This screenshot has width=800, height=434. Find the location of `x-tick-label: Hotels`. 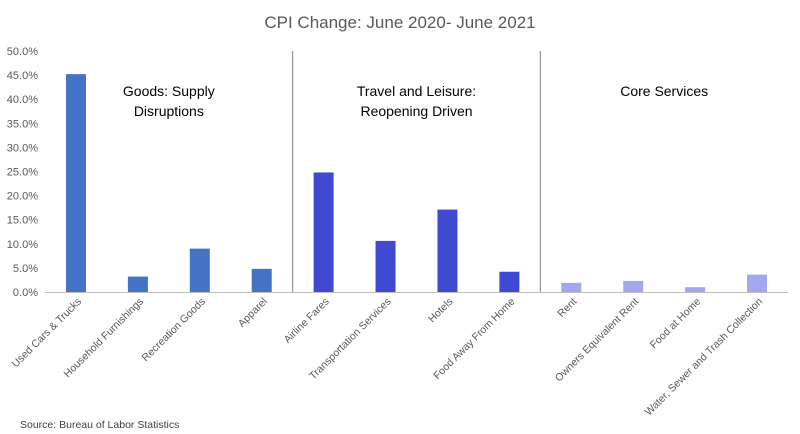

x-tick-label: Hotels is located at coordinates (441, 311).